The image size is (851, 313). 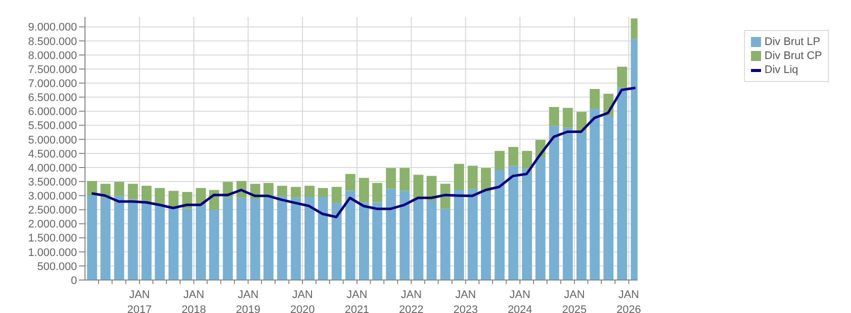 I want to click on legend-label: Div Brut CP, so click(x=793, y=56).